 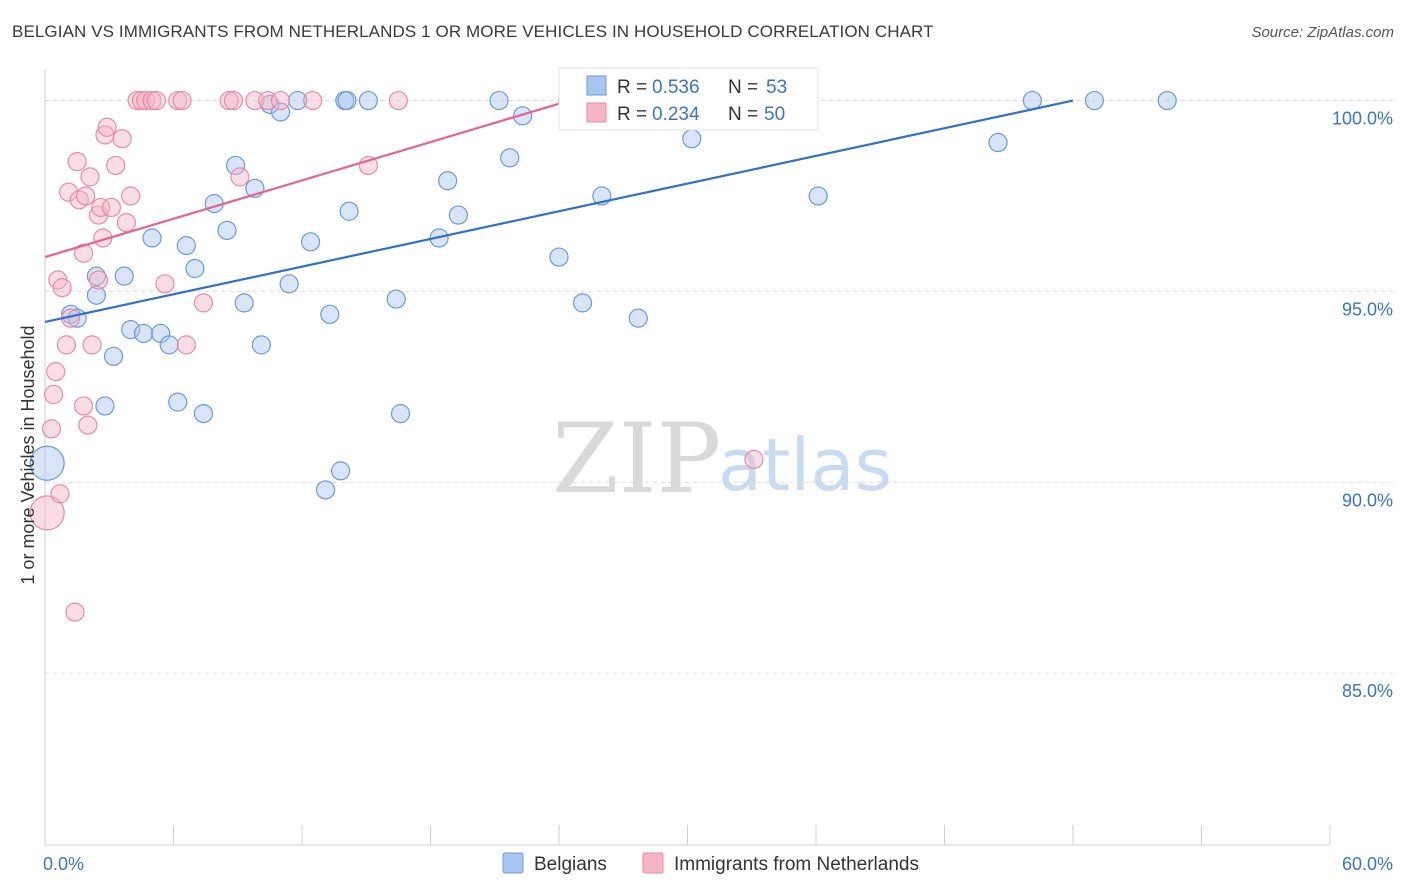 What do you see at coordinates (1322, 32) in the screenshot?
I see `chart-source: Source: ZipAtlas.com` at bounding box center [1322, 32].